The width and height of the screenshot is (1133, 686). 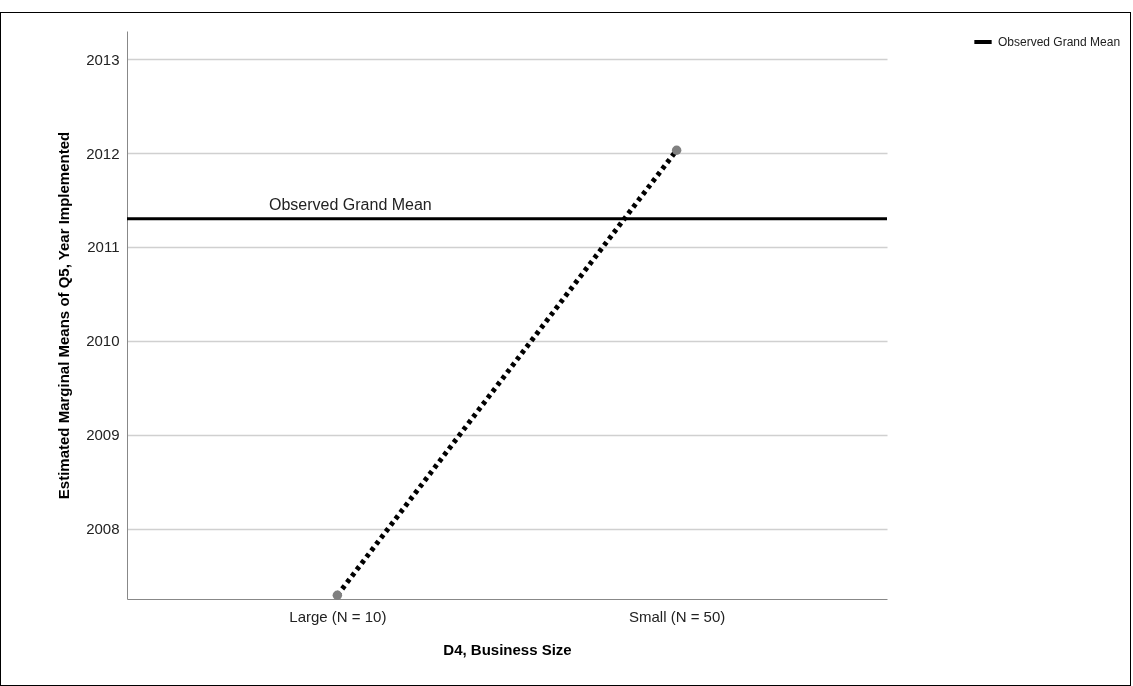 What do you see at coordinates (103, 435) in the screenshot?
I see `y-tick-label: 2009` at bounding box center [103, 435].